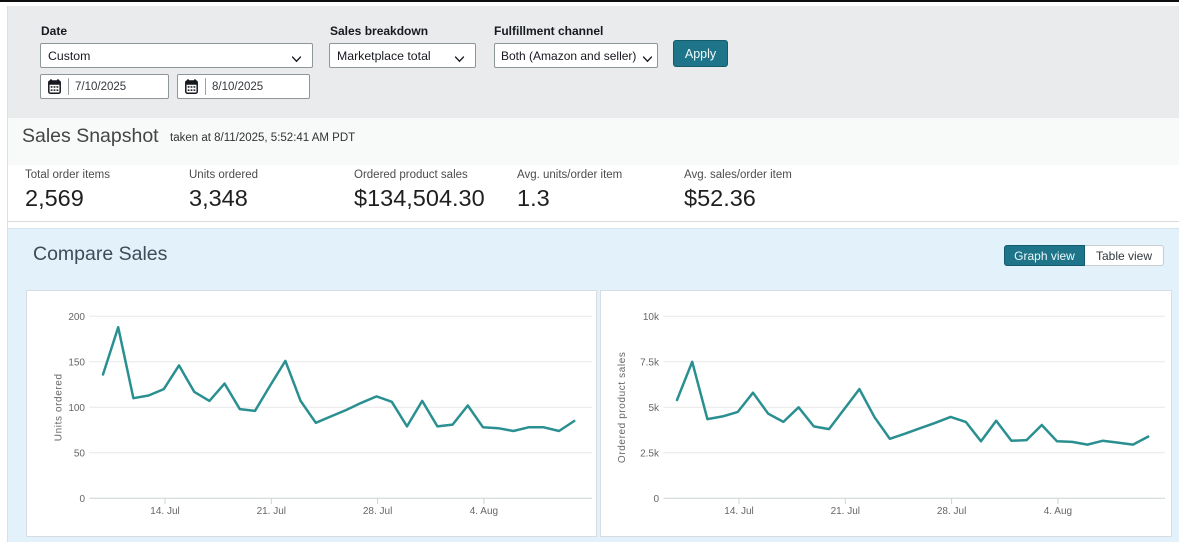 The image size is (1179, 542). I want to click on svg-text: 200, so click(76, 317).